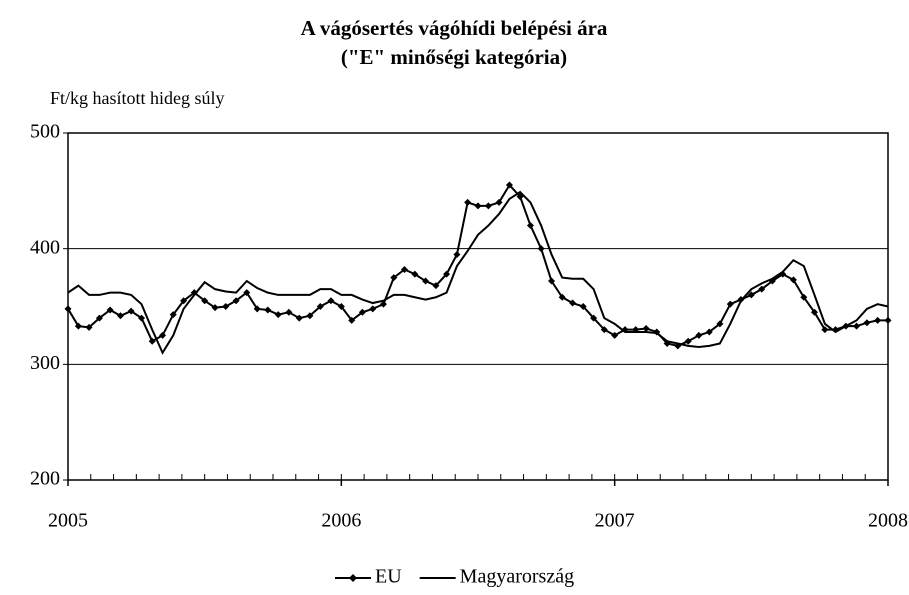  I want to click on y-tick-label: 400, so click(45, 247).